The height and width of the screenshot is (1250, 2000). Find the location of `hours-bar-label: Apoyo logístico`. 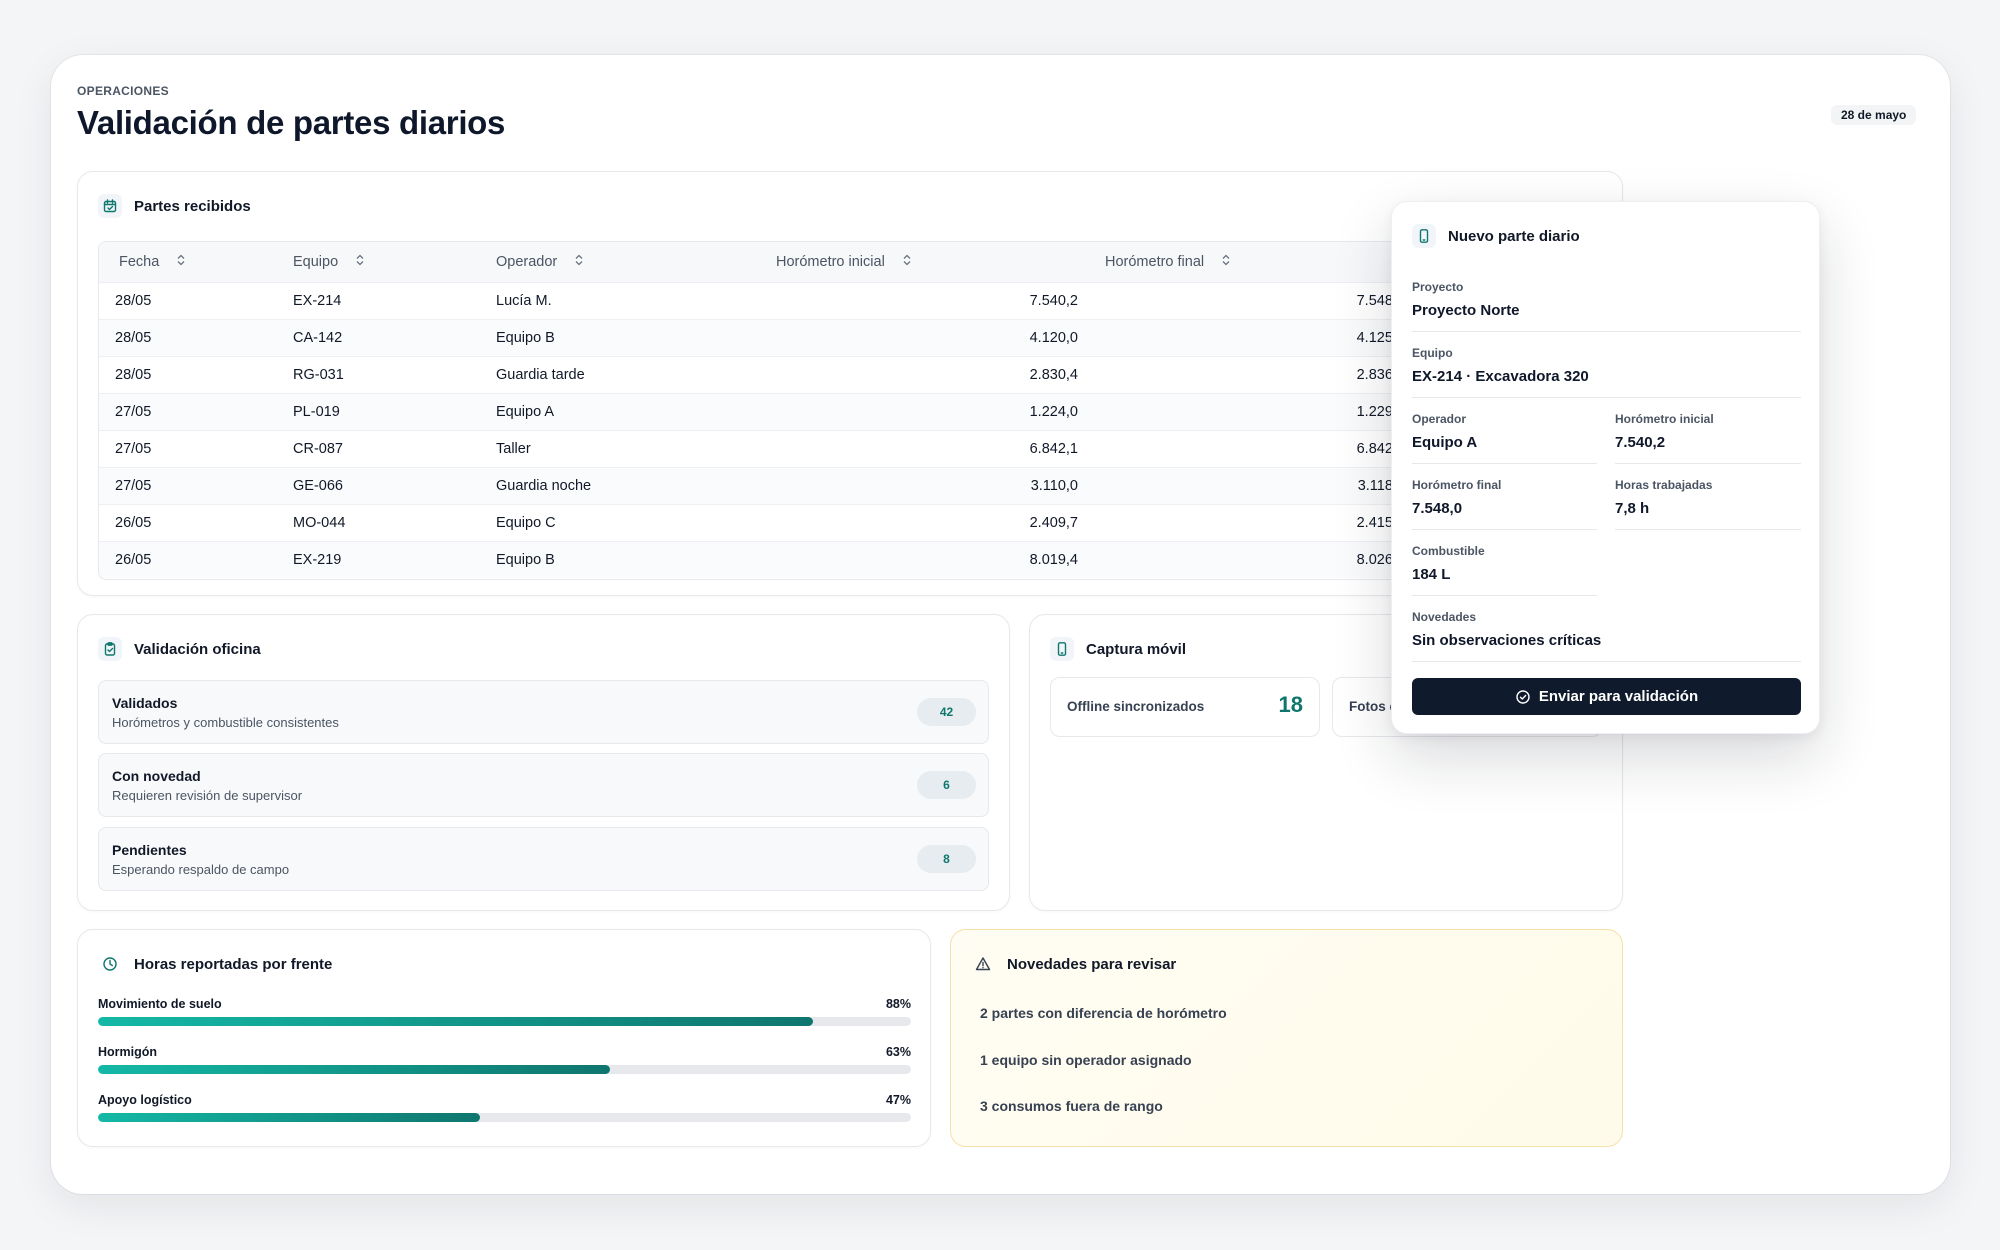

hours-bar-label: Apoyo logístico is located at coordinates (145, 1100).